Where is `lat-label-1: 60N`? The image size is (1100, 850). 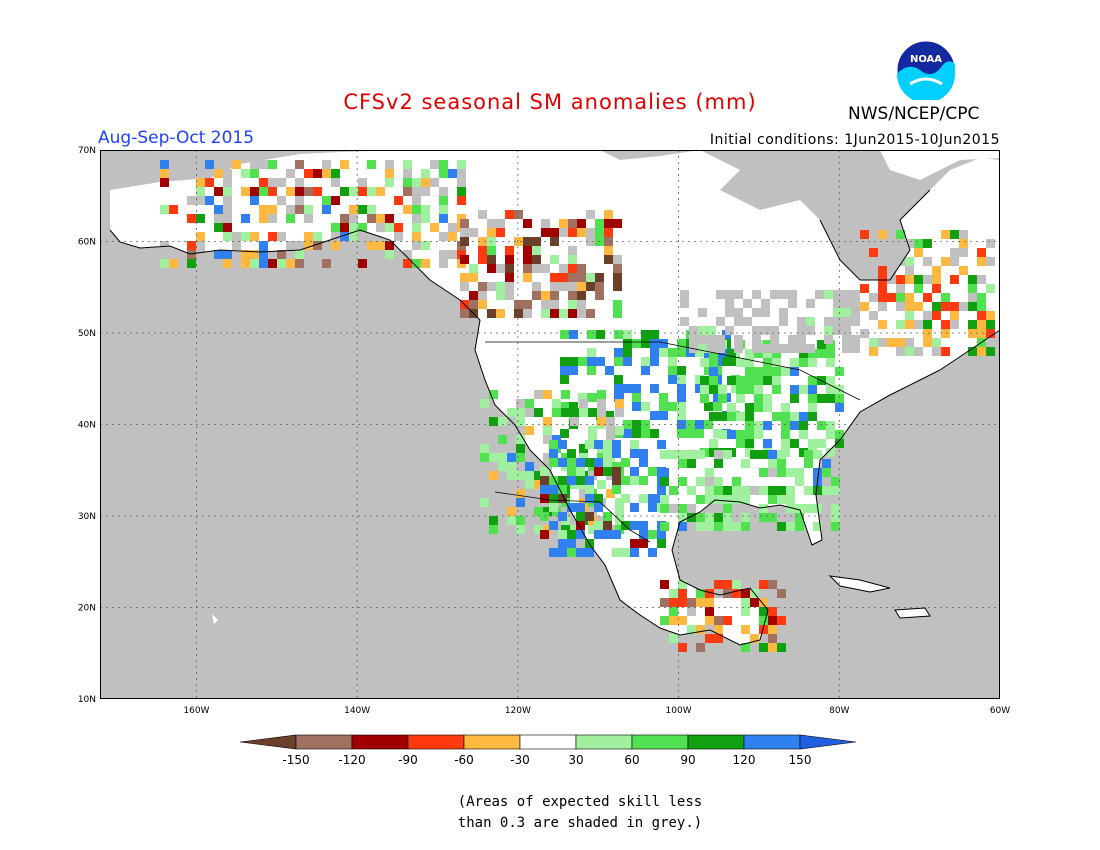
lat-label-1: 60N is located at coordinates (87, 243).